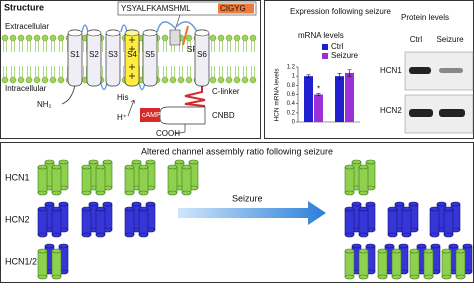 Image resolution: width=474 pixels, height=288 pixels. What do you see at coordinates (345, 55) in the screenshot?
I see `legend-label: Seizure` at bounding box center [345, 55].